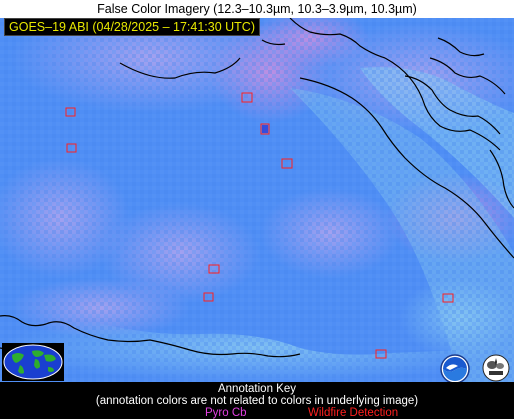 This screenshot has width=514, height=419. Describe the element at coordinates (496, 368) in the screenshot. I see `cimss-logo` at that location.